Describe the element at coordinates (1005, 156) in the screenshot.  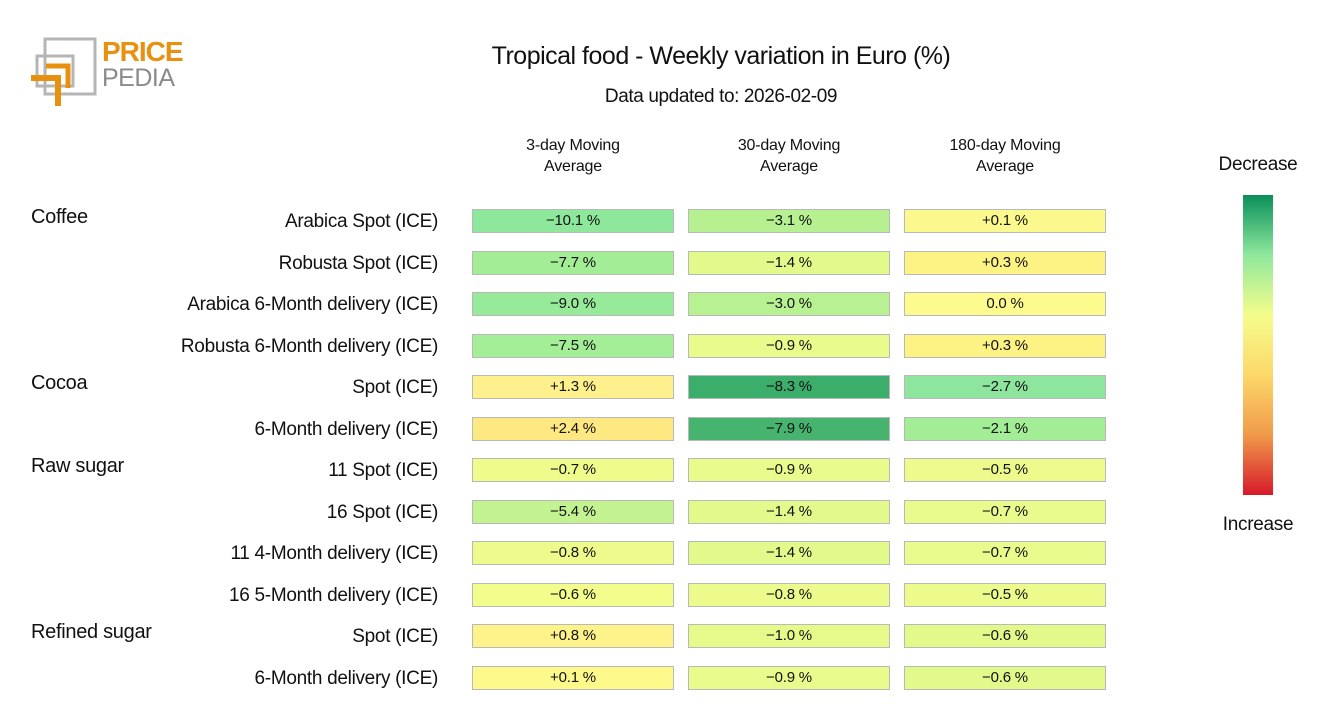
I see `column-header: 180-day Moving Average` at that location.